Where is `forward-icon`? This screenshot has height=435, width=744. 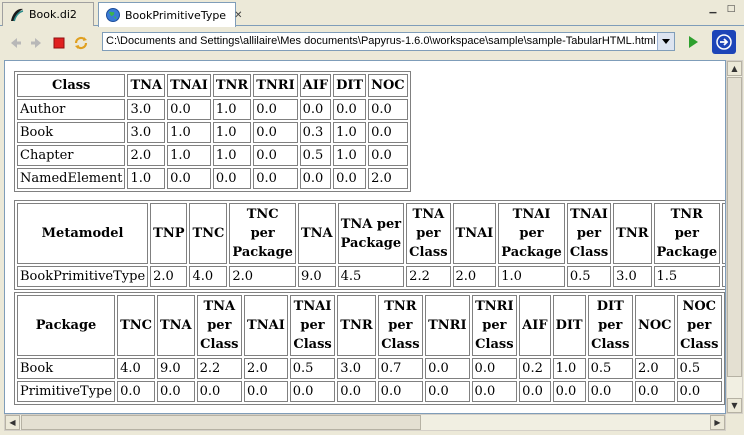
forward-icon is located at coordinates (37, 43).